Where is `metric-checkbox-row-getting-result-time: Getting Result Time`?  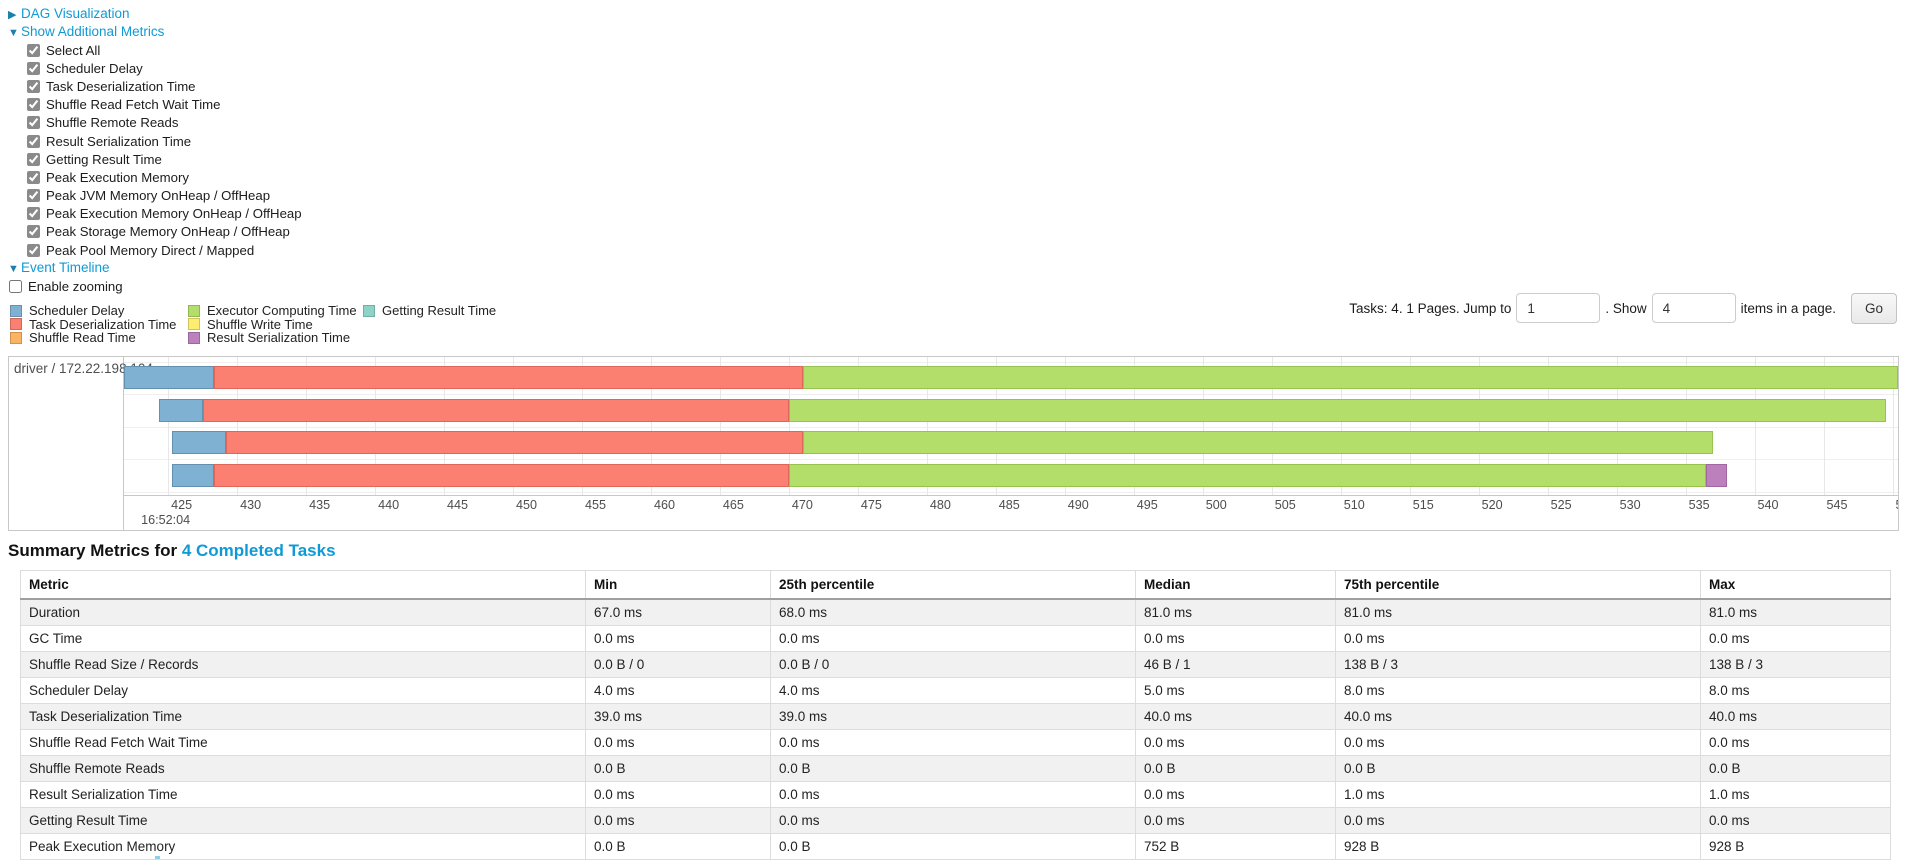 metric-checkbox-row-getting-result-time: Getting Result Time is located at coordinates (164, 159).